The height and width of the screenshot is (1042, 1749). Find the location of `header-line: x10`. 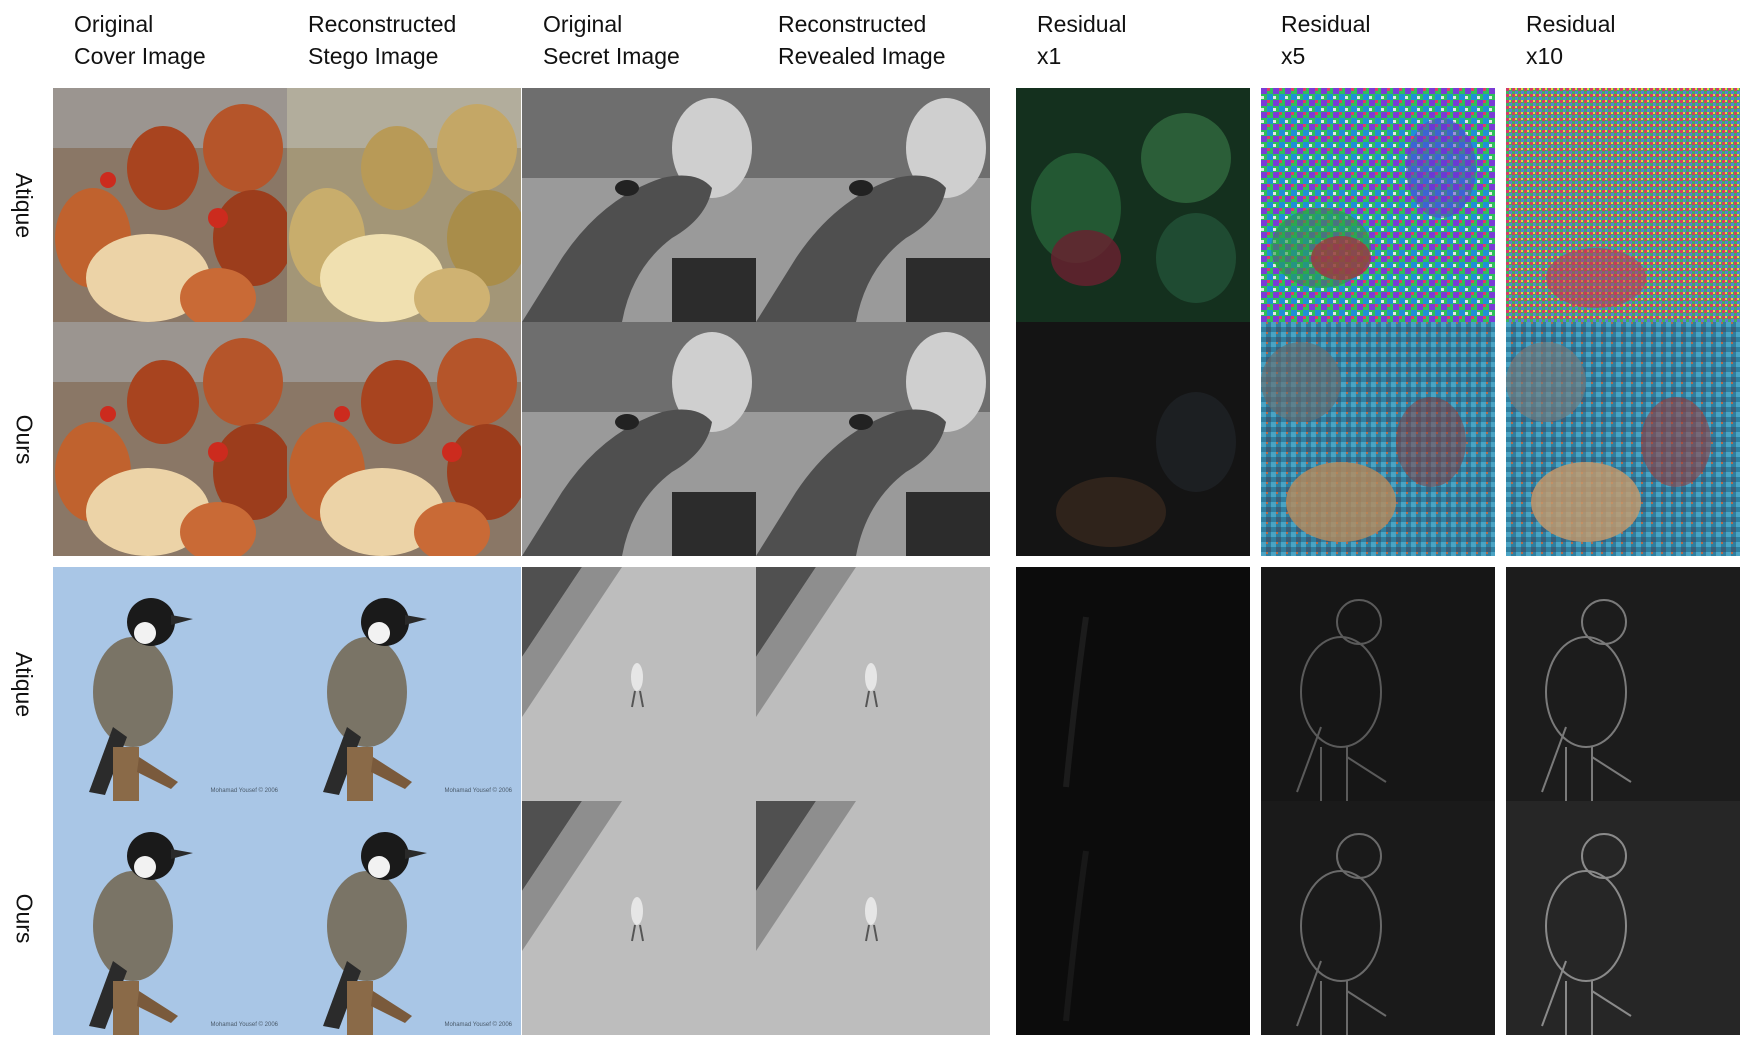

header-line: x10 is located at coordinates (1545, 56).